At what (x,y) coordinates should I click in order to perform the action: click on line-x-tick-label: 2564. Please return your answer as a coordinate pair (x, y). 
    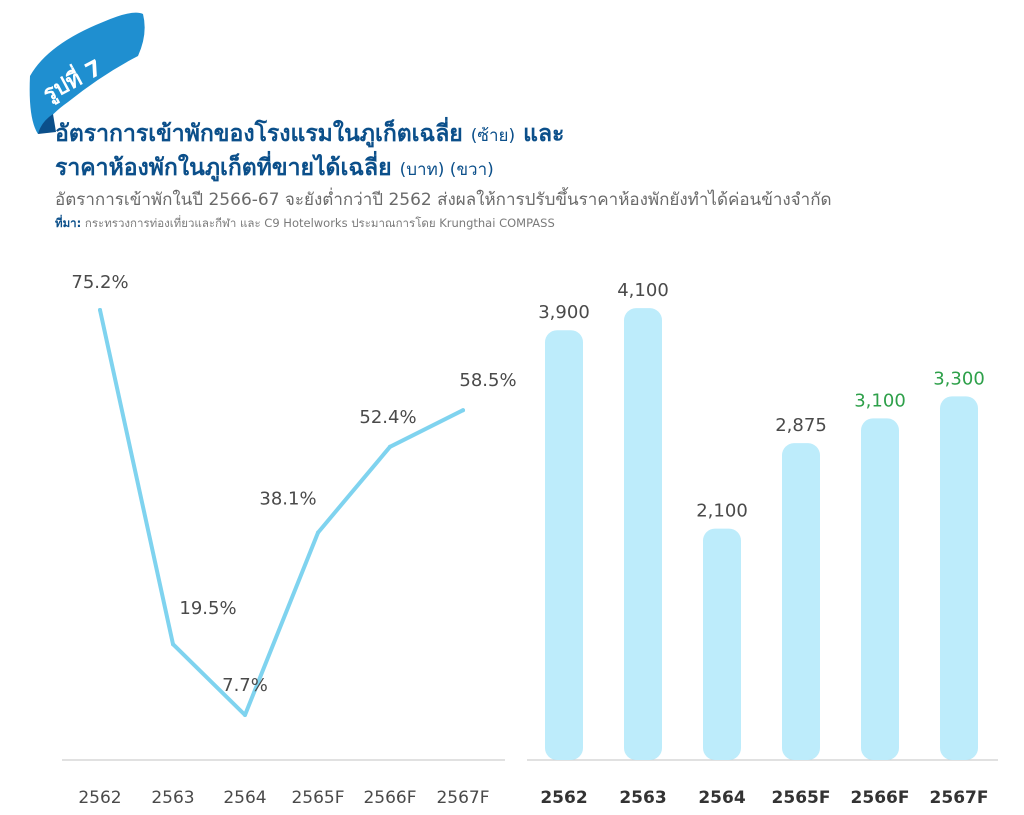
    Looking at the image, I should click on (244, 798).